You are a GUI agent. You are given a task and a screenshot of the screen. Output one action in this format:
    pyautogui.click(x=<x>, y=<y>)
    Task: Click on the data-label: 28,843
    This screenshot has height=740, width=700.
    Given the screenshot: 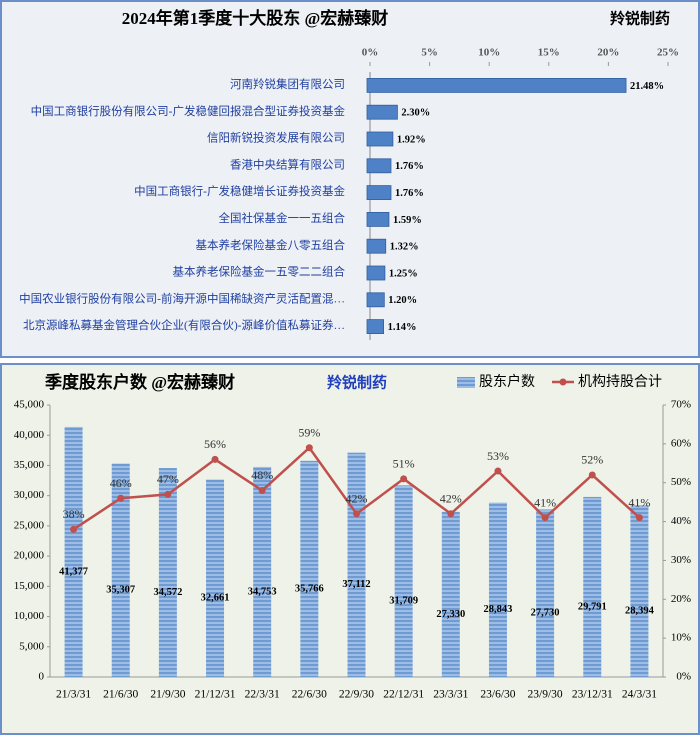 What is the action you would take?
    pyautogui.click(x=498, y=609)
    